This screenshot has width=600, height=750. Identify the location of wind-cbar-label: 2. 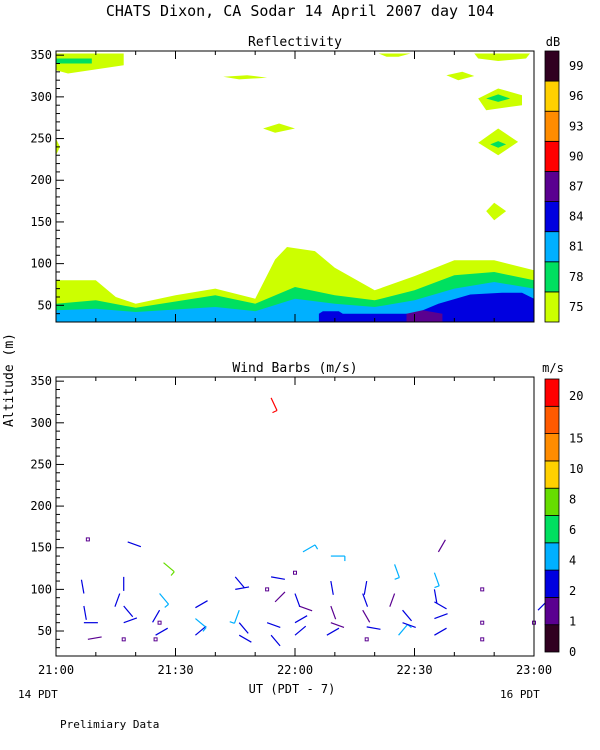
(572, 591).